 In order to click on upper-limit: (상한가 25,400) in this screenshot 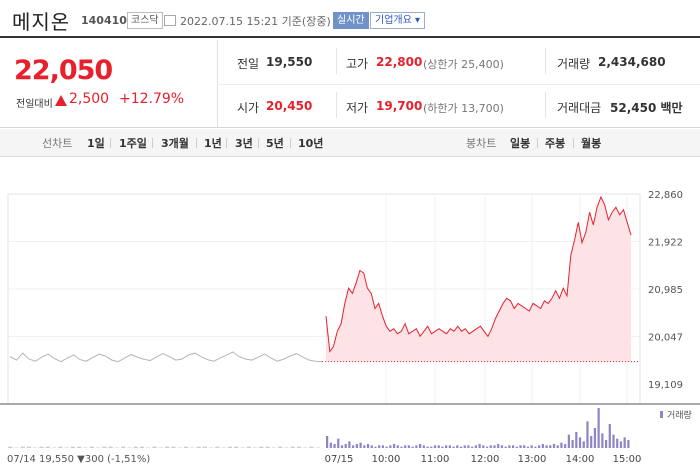, I will do `click(463, 64)`.